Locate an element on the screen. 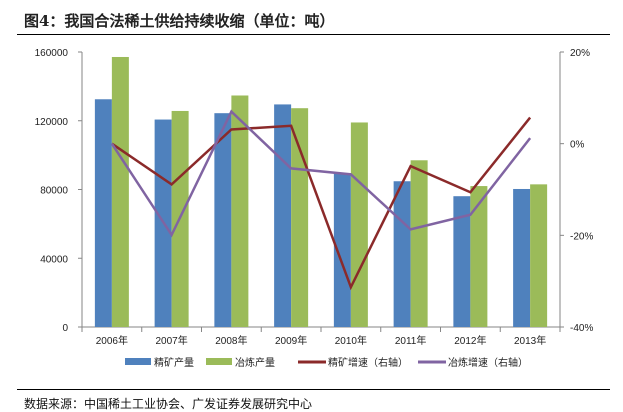  left-tick-label: 160000 is located at coordinates (52, 53).